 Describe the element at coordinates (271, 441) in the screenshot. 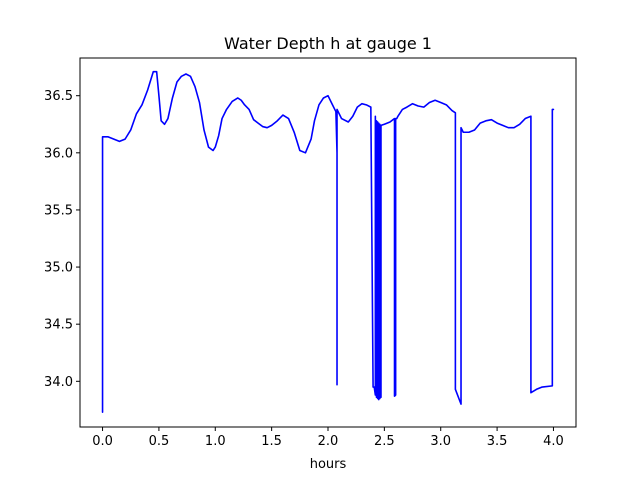

I see `x-tick-label: 1.5` at that location.